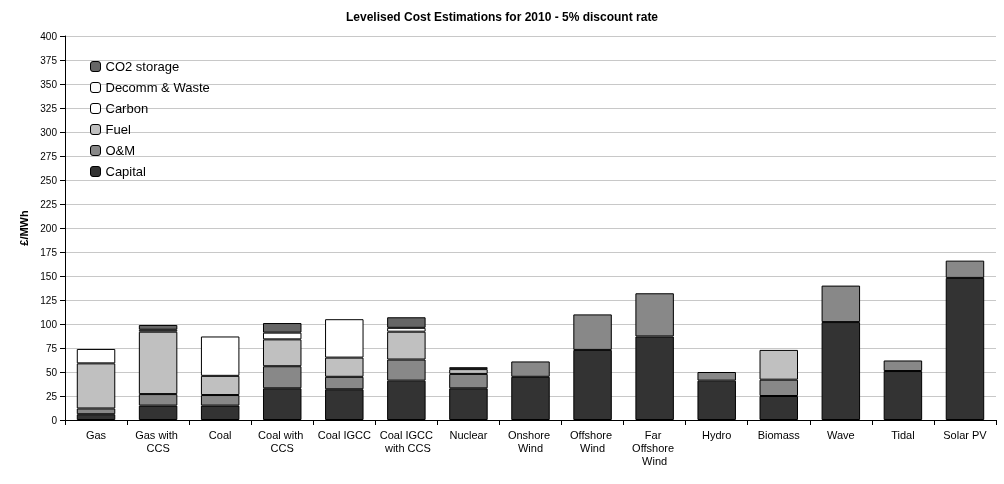  I want to click on x-tick-label: Solar PV, so click(965, 434).